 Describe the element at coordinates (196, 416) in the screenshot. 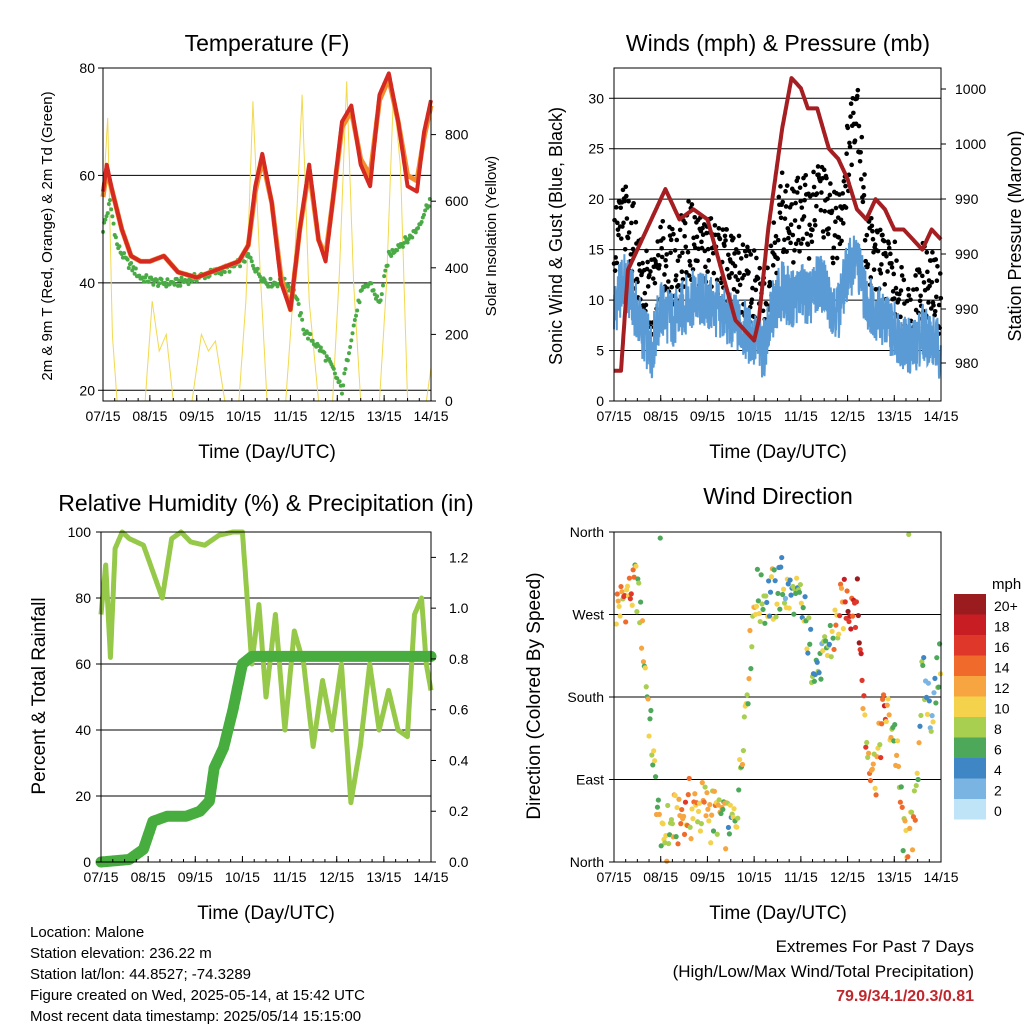

I see `temperature-x-tick-label: 09/15` at that location.